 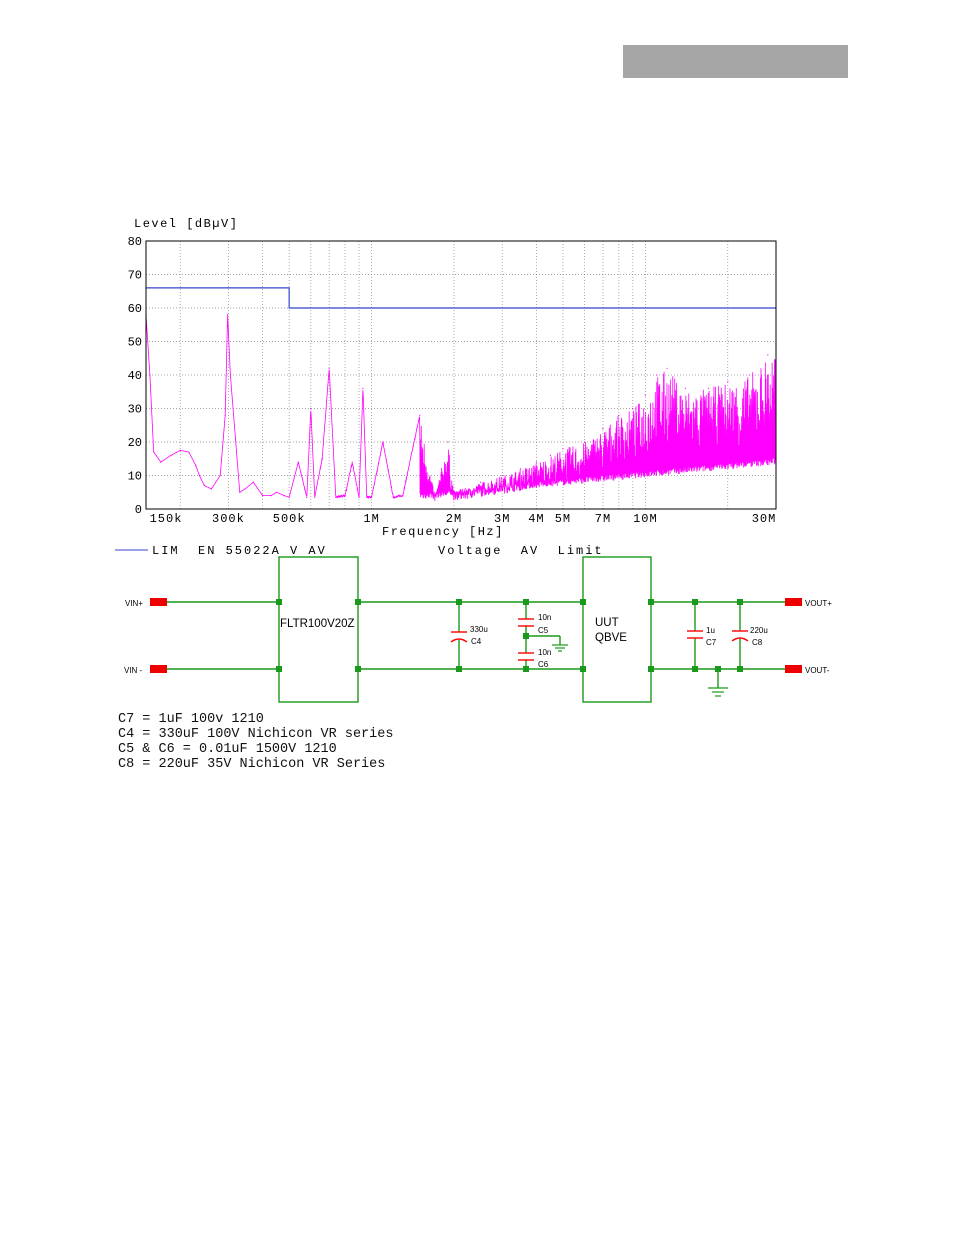 I want to click on x-tick-label: 1M, so click(x=371, y=519).